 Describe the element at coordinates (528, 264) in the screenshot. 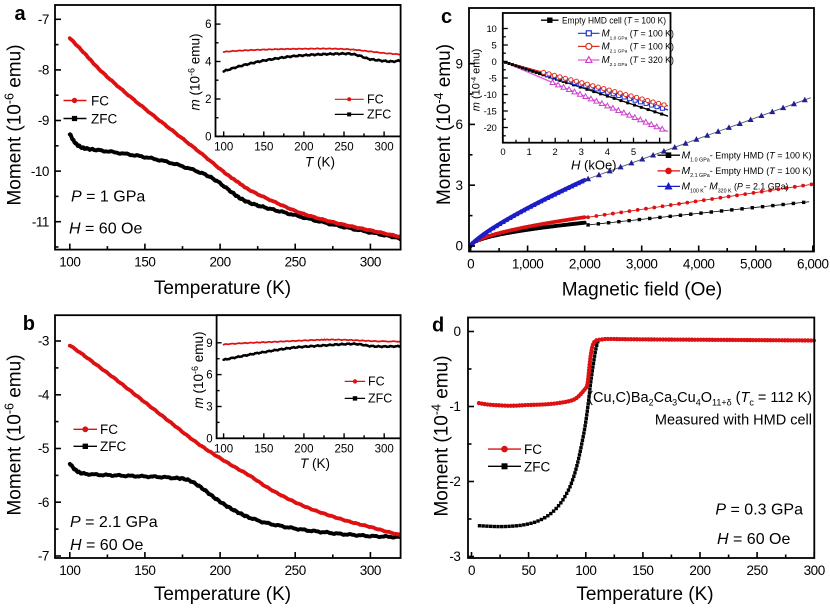

I see `svg-text: 1,000` at that location.